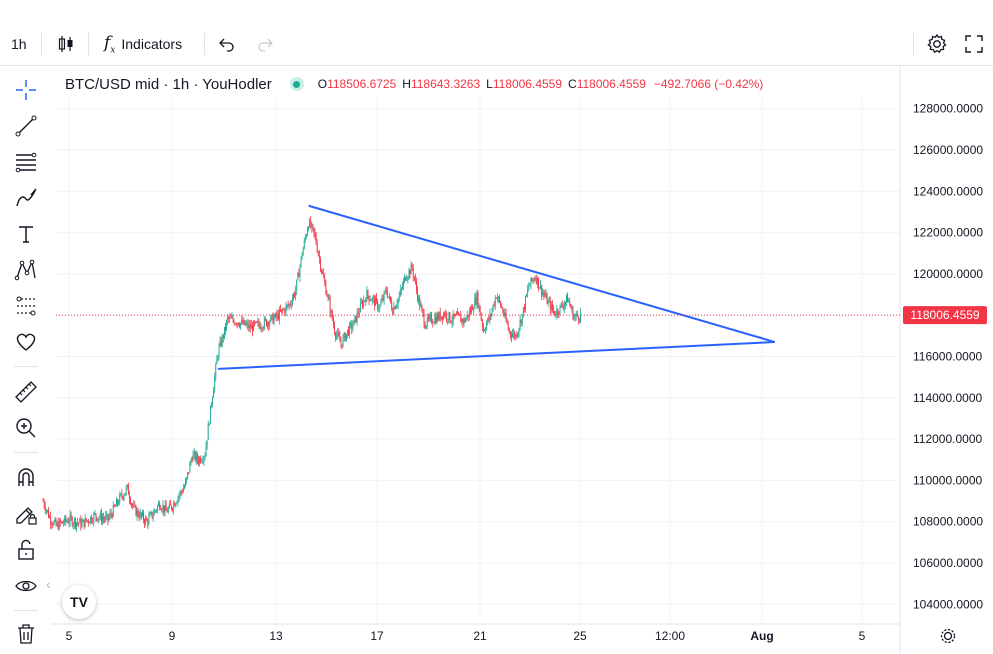 The height and width of the screenshot is (654, 993). Describe the element at coordinates (466, 636) in the screenshot. I see `time-axis: 5 9 13 17 21 25 12:00 Aug 5` at that location.